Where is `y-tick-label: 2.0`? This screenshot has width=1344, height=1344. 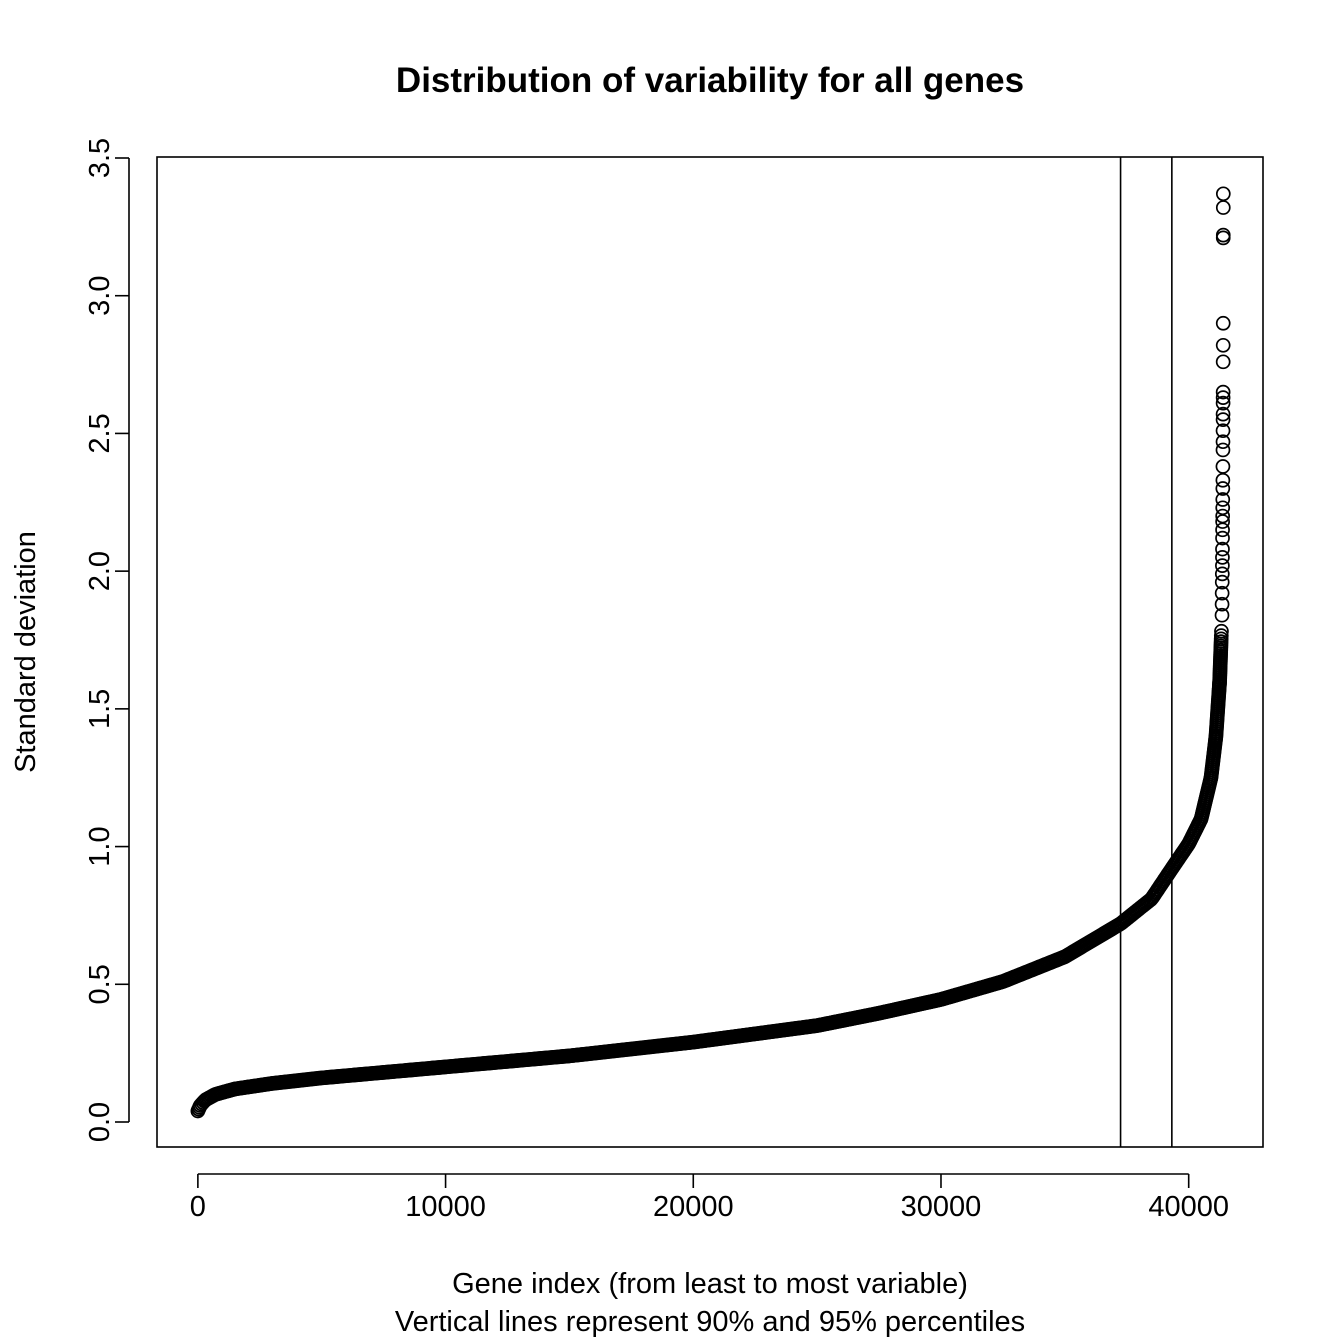
y-tick-label: 2.0 is located at coordinates (100, 571).